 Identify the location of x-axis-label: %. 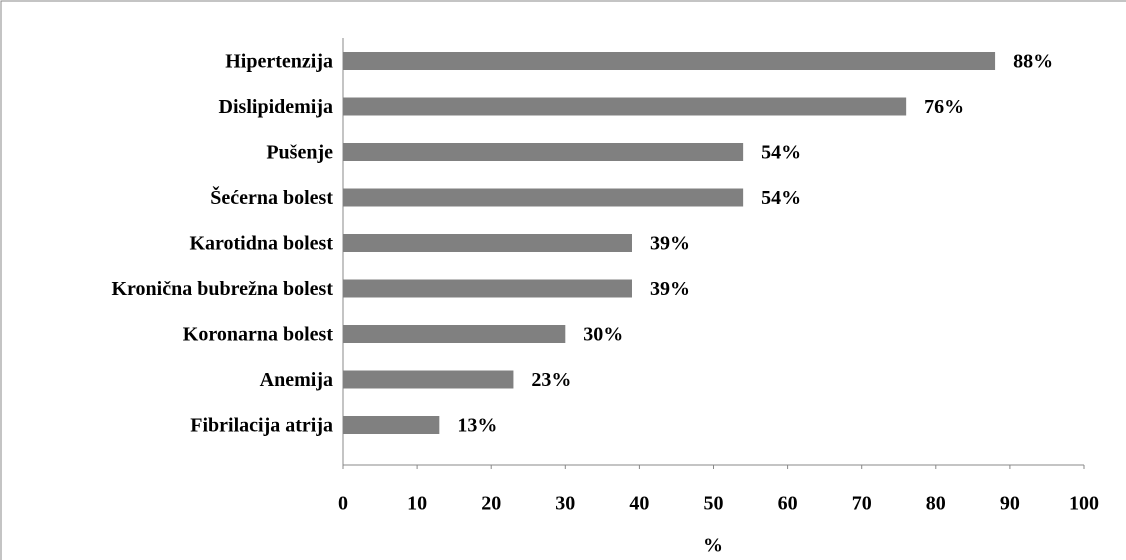
(713, 546).